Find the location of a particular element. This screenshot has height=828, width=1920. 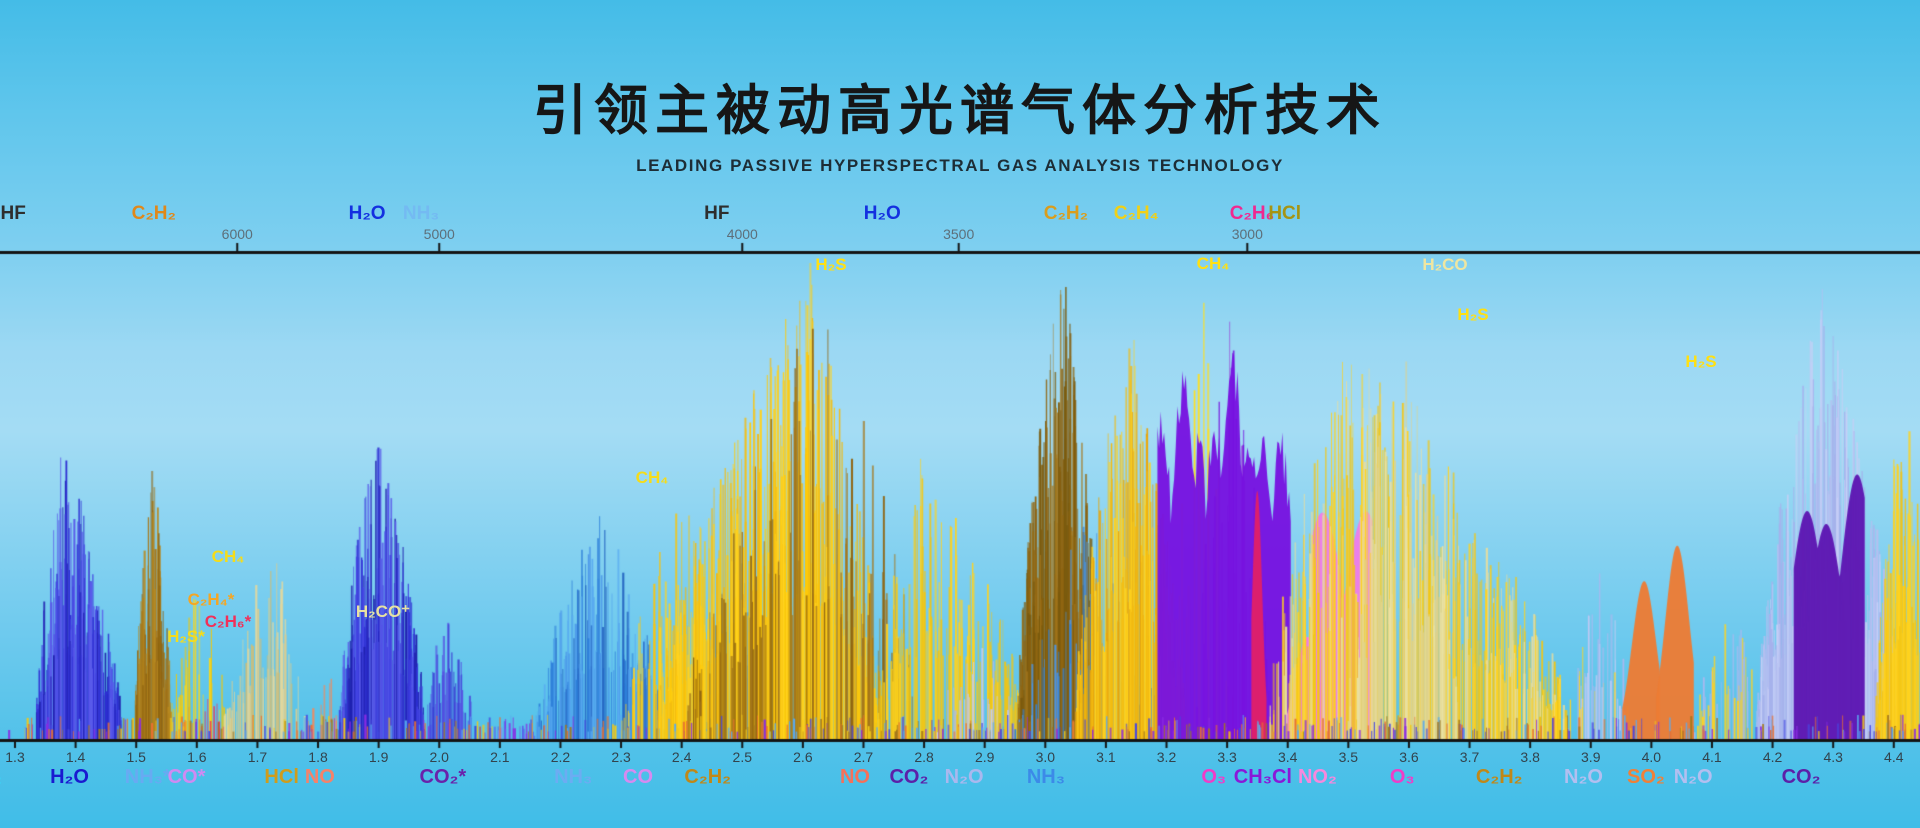

wavelength-tick-label: 3.3 is located at coordinates (1227, 757).